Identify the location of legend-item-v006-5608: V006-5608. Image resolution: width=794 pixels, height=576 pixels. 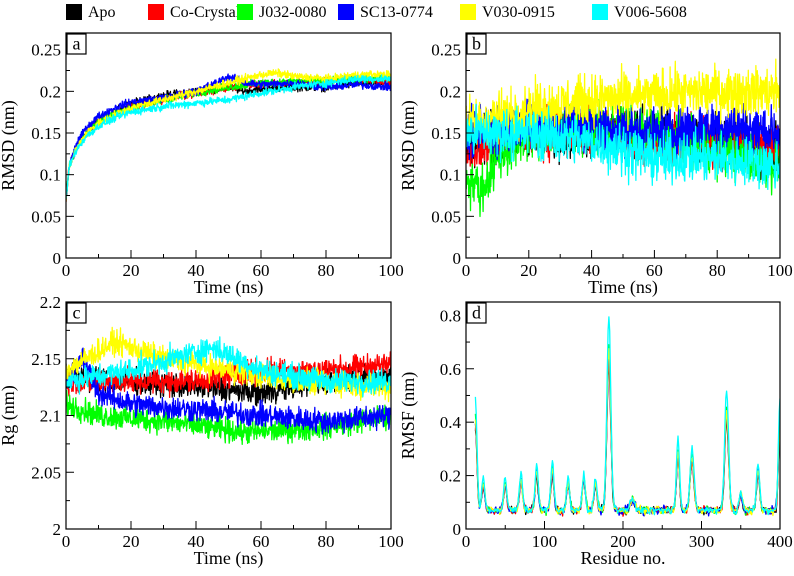
(639, 12).